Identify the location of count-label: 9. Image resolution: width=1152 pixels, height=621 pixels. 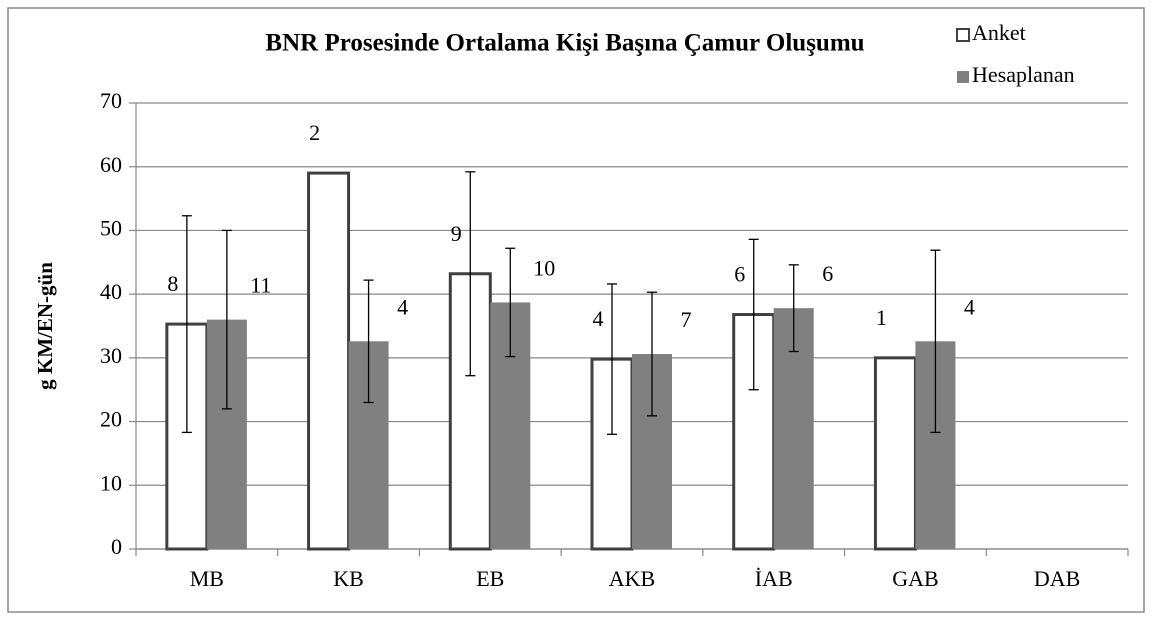
(456, 233).